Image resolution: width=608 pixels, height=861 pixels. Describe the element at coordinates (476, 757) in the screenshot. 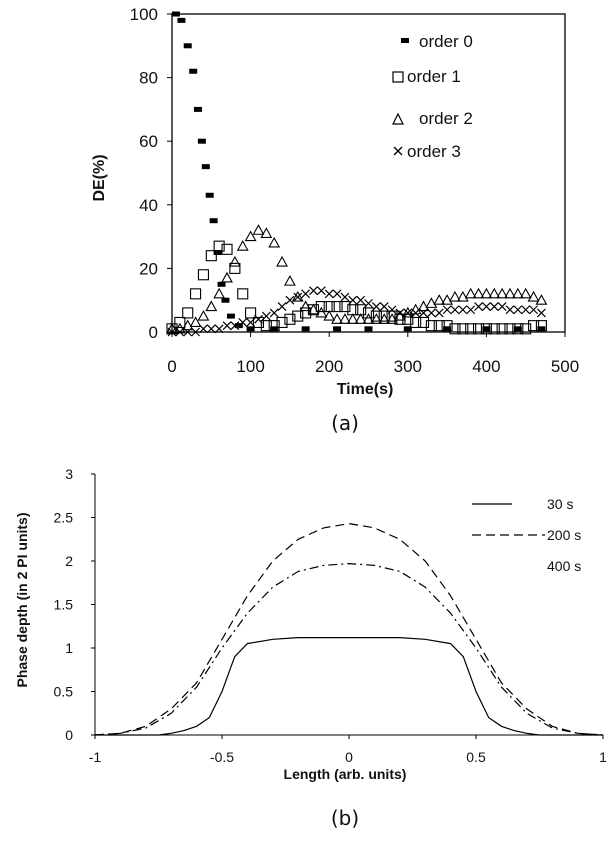

I see `x-tick-label-b: 0.5` at that location.